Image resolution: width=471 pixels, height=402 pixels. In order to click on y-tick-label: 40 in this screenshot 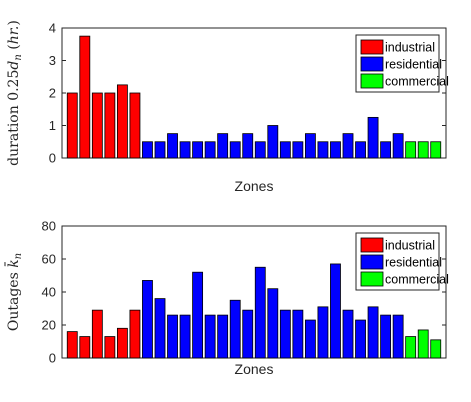, I will do `click(49, 292)`.